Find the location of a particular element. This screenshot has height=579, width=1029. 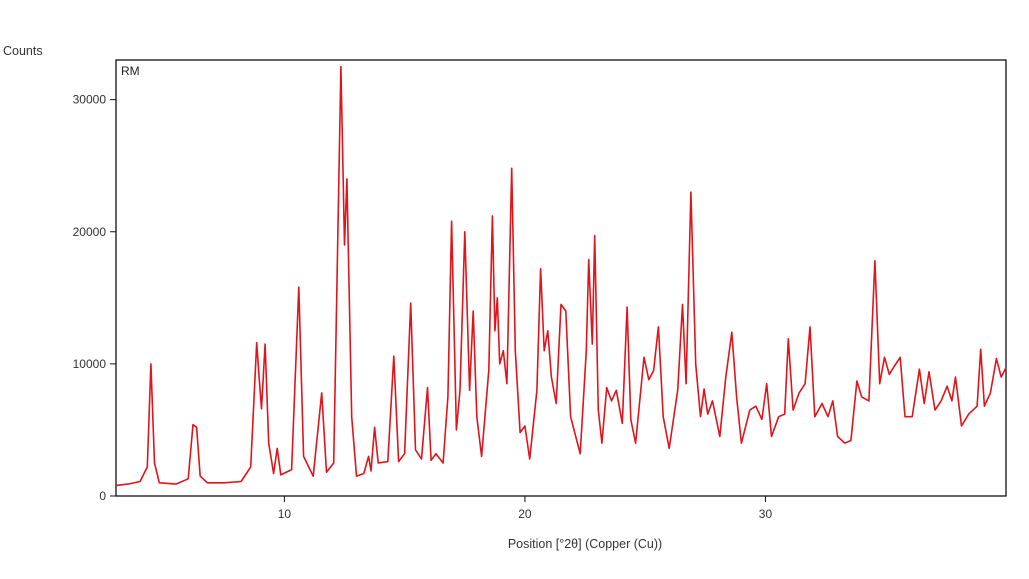

x-tick-label: 10 is located at coordinates (285, 514).